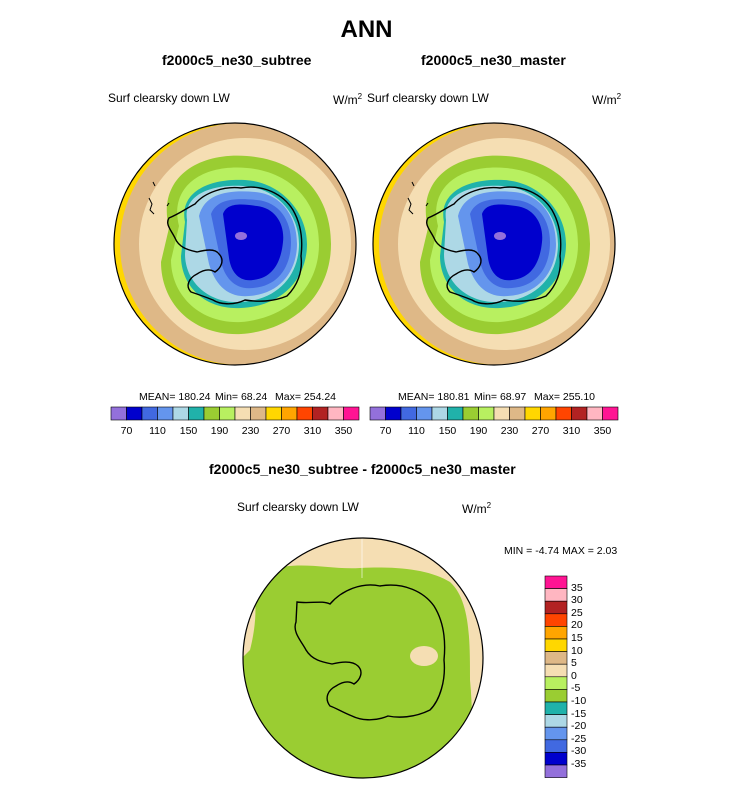  Describe the element at coordinates (579, 701) in the screenshot. I see `diff-colorbar-tick-label: -10` at that location.